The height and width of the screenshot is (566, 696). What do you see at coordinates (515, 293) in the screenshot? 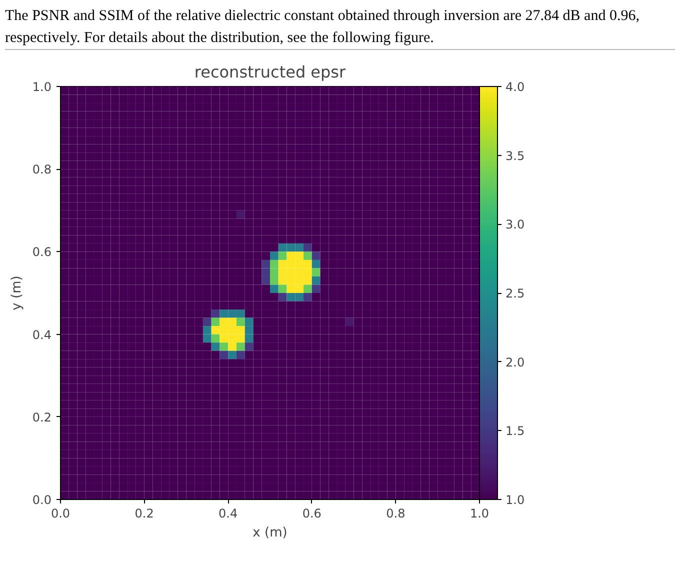
I see `color-bar-label: 2.5` at bounding box center [515, 293].